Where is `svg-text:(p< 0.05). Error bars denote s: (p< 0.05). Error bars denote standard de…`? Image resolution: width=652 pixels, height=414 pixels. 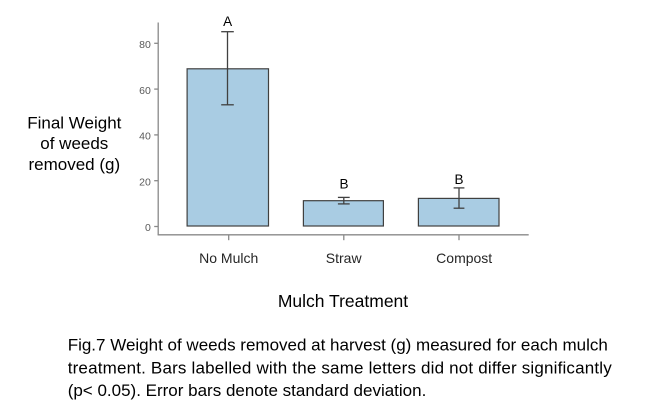 svg-text:(p< 0.05). Error bars denote s: (p< 0.05). Error bars denote standard de… is located at coordinates (247, 390).